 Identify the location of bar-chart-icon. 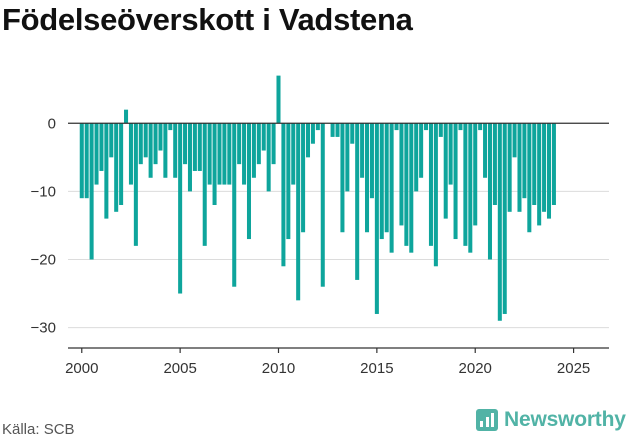
(487, 420).